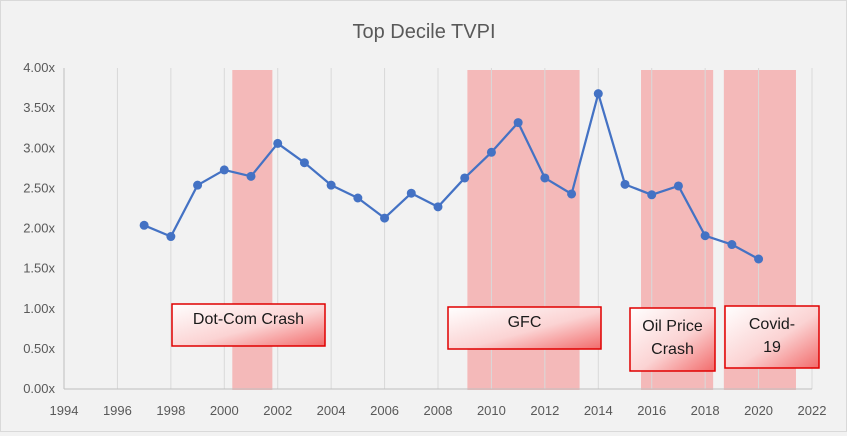 The width and height of the screenshot is (847, 436). I want to click on annotation-label-2: Oil Price Crash, so click(672, 339).